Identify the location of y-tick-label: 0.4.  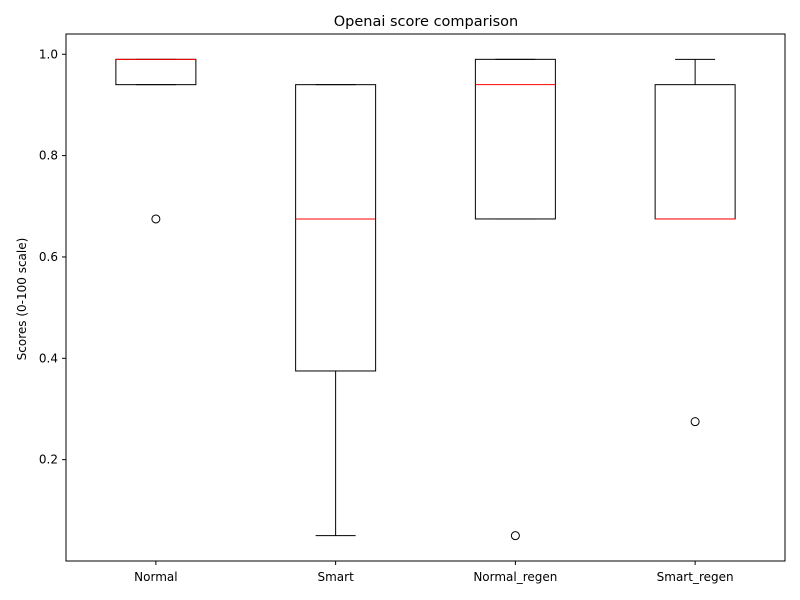
(48, 358).